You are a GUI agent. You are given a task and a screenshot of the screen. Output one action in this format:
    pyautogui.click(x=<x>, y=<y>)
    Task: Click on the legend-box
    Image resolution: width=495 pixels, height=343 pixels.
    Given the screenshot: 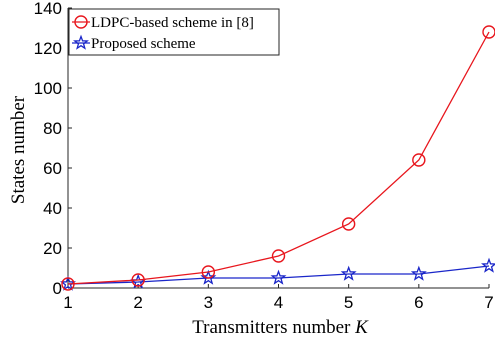 What is the action you would take?
    pyautogui.click(x=174, y=32)
    